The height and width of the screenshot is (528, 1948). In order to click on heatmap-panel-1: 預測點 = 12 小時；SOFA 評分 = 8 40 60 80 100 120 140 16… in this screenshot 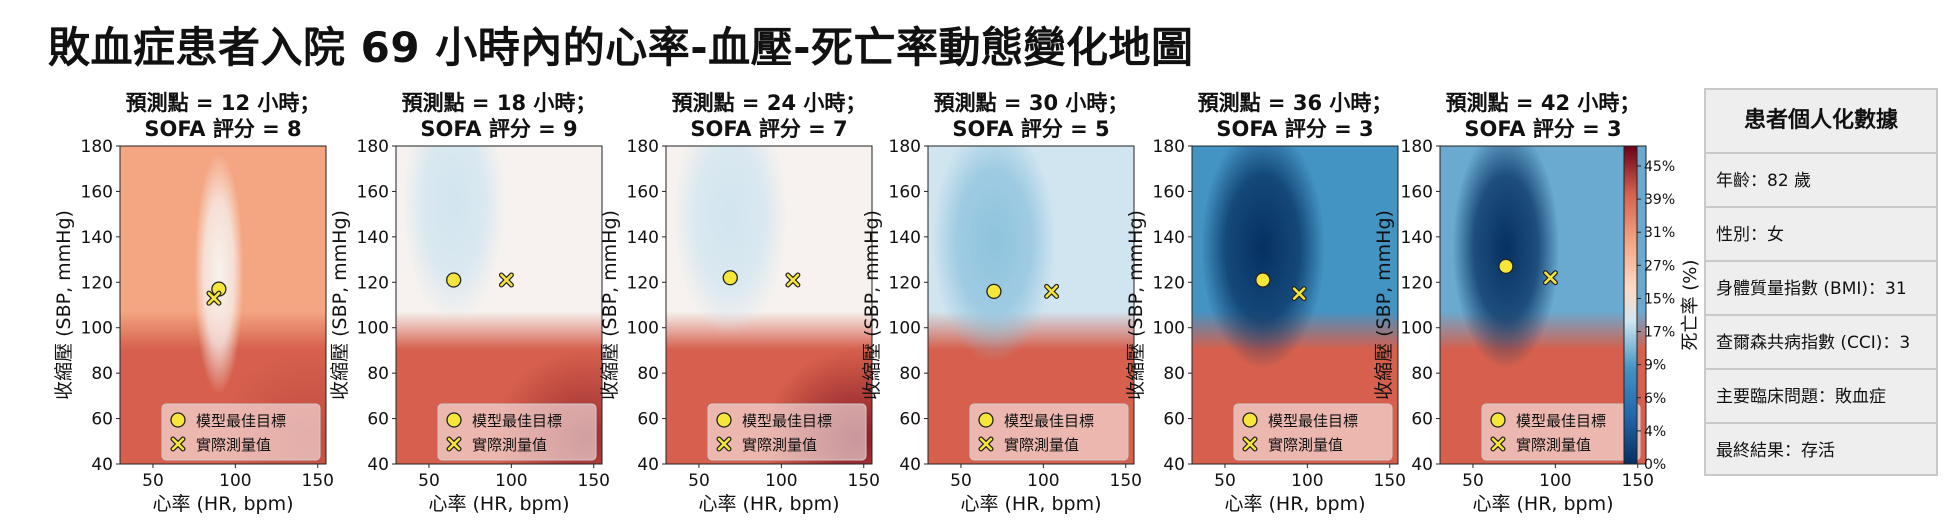, I will do `click(193, 303)`.